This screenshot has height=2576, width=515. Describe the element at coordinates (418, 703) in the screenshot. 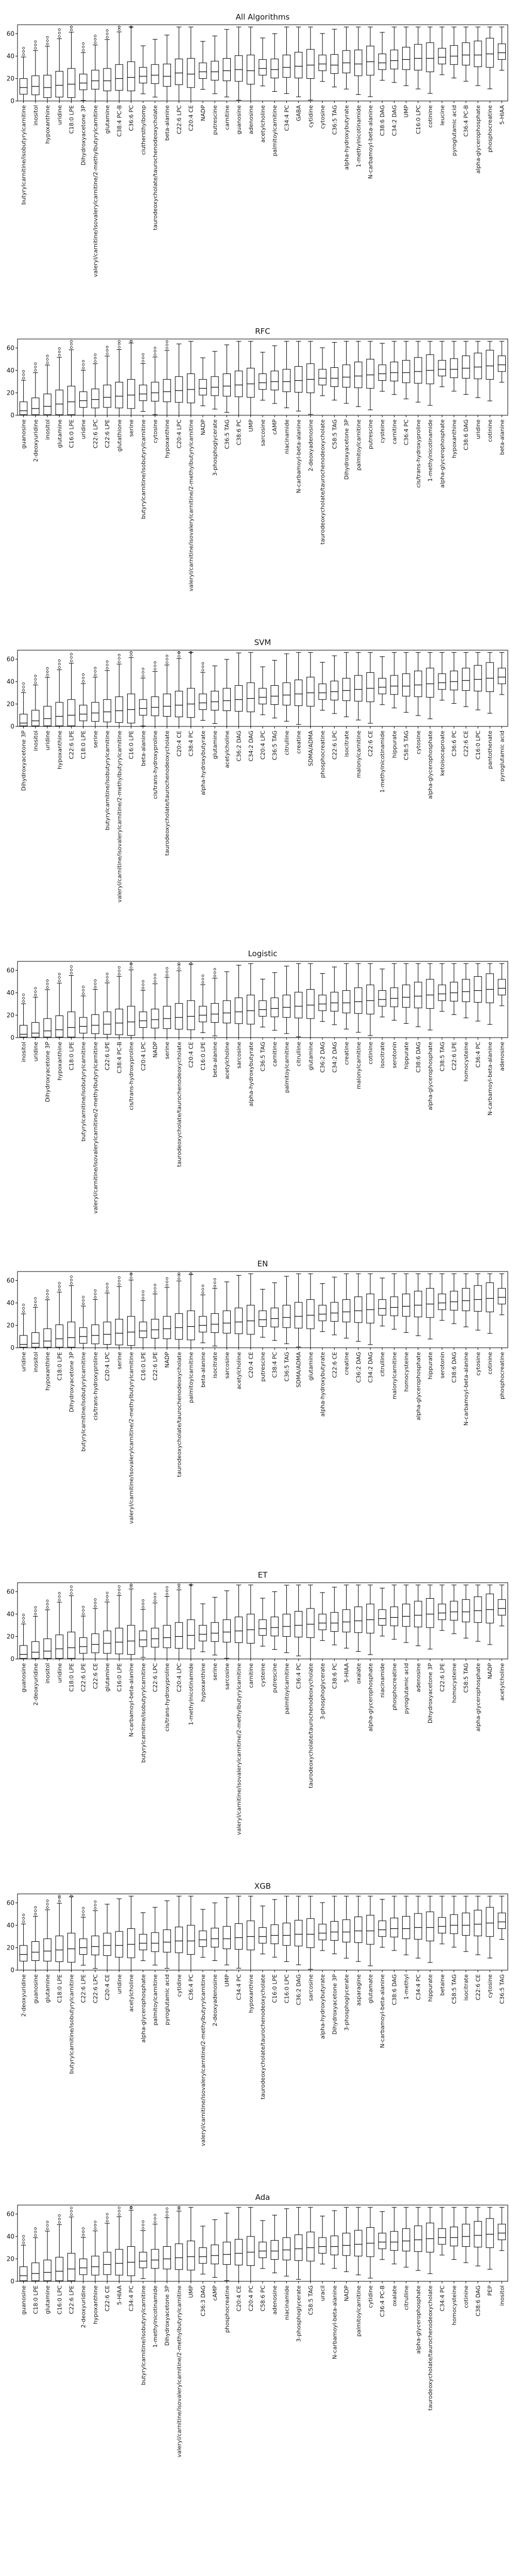

I see `box-33: cytosine` at that location.